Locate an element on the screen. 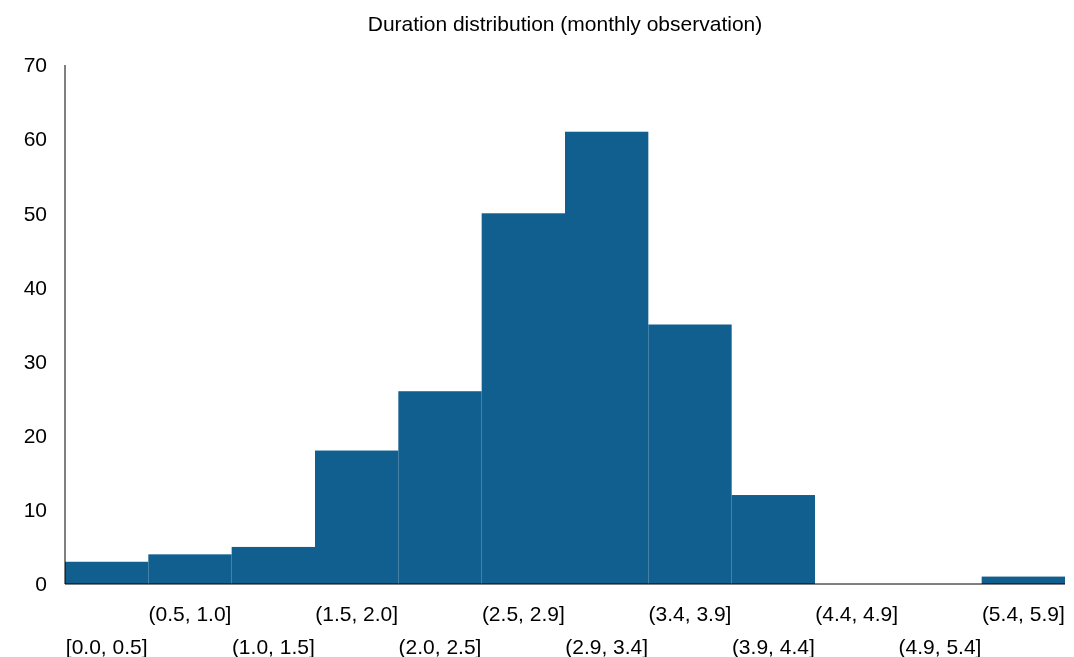 This screenshot has height=657, width=1074. x-tick-label: (1.5, 2.0] is located at coordinates (357, 613).